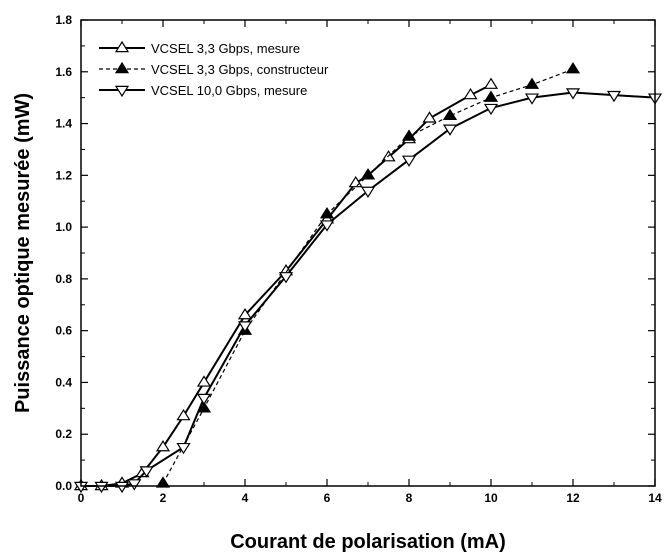  Describe the element at coordinates (573, 498) in the screenshot. I see `x-tick-label: 12` at that location.